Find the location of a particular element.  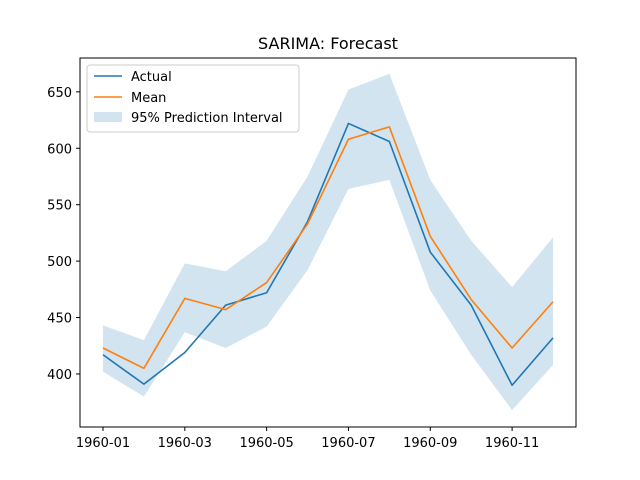

x-tick-label: 1960-05 is located at coordinates (266, 443).